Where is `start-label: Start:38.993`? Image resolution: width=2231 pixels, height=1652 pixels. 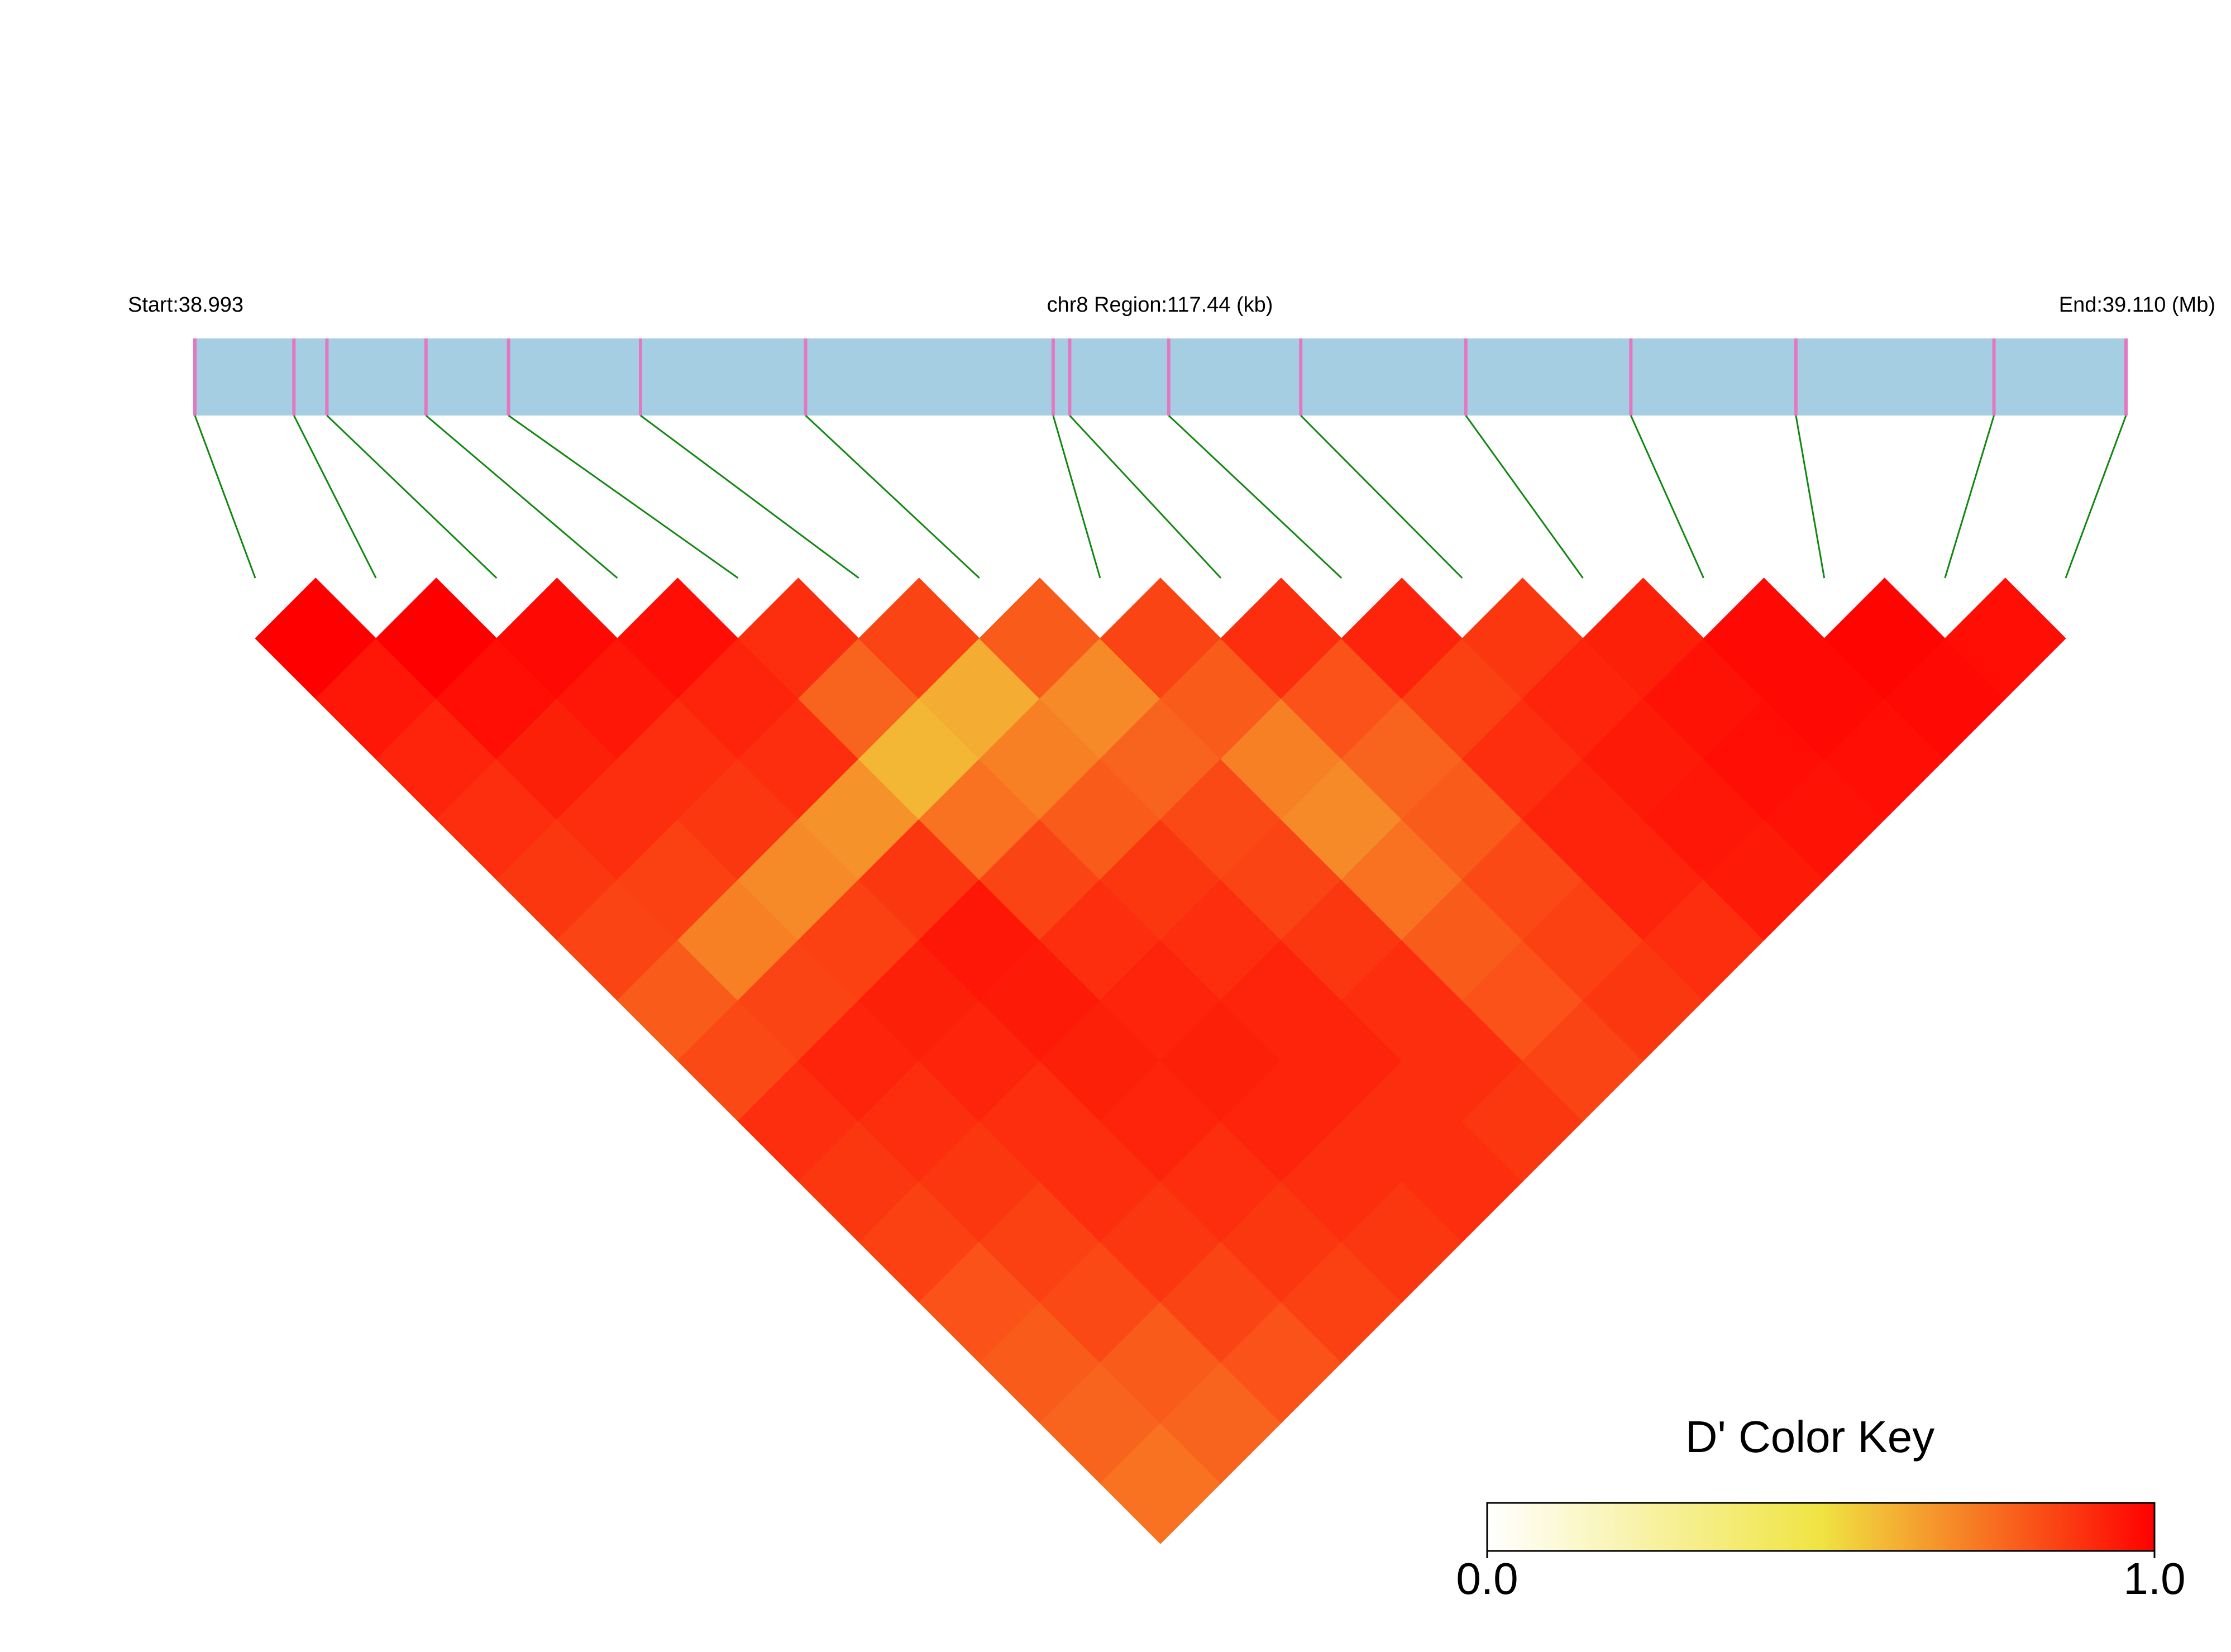
start-label: Start:38.993 is located at coordinates (185, 305).